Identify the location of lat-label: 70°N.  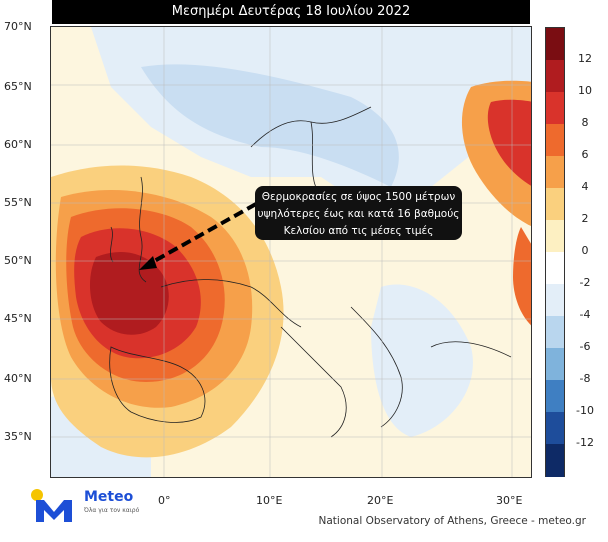
(18, 26).